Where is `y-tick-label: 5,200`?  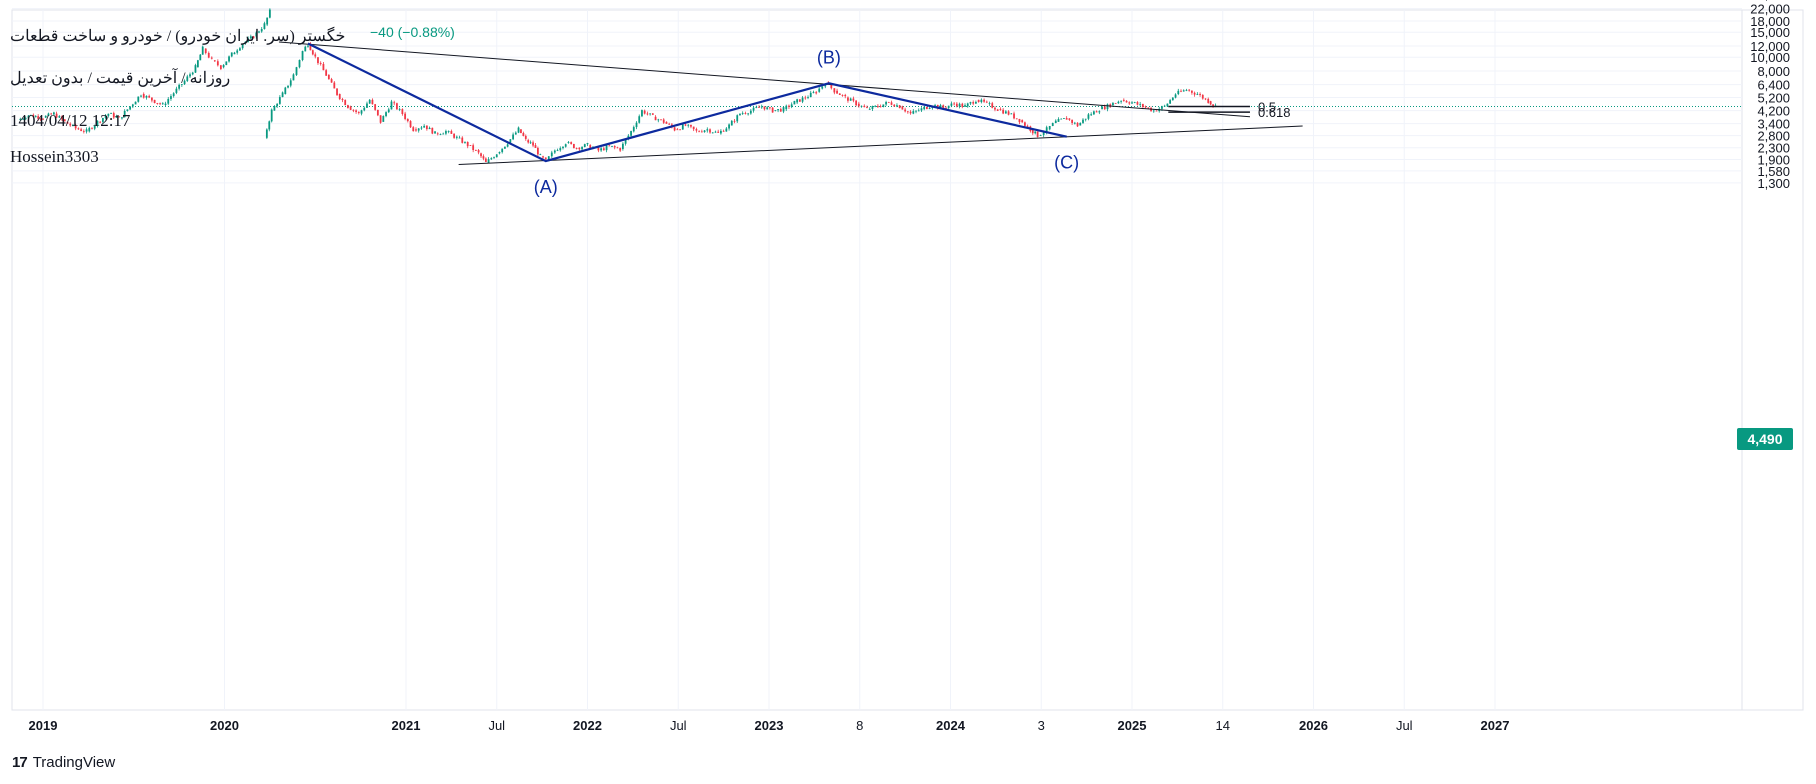
y-tick-label: 5,200 is located at coordinates (1773, 97).